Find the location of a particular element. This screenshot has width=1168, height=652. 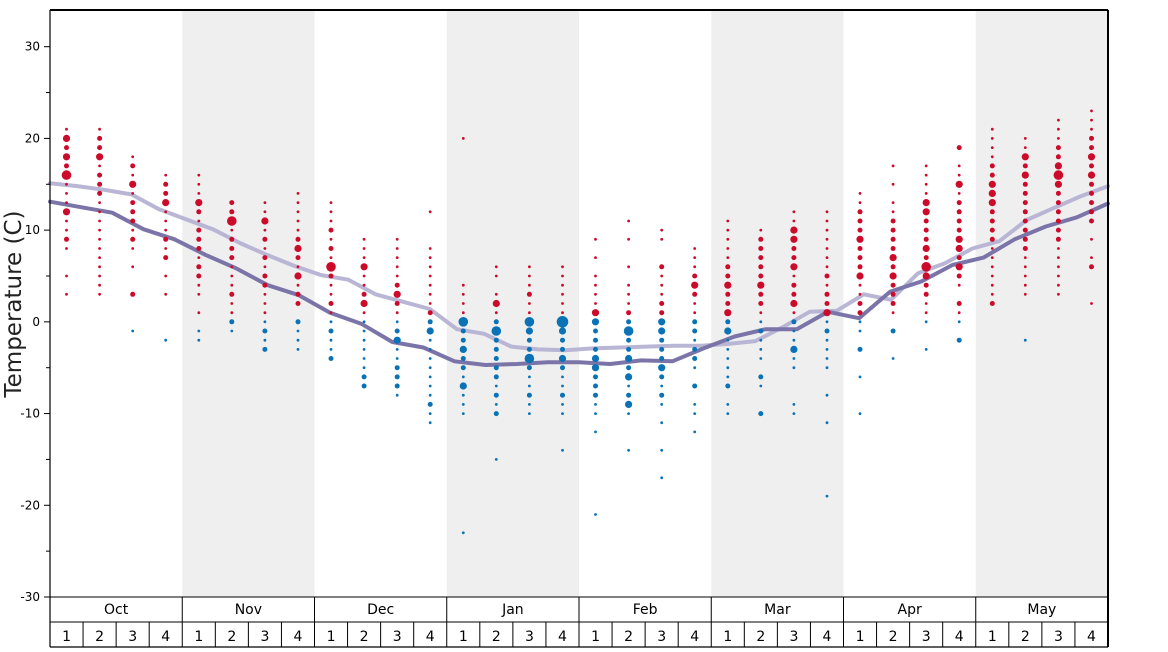

month-shade-may is located at coordinates (1041, 303).